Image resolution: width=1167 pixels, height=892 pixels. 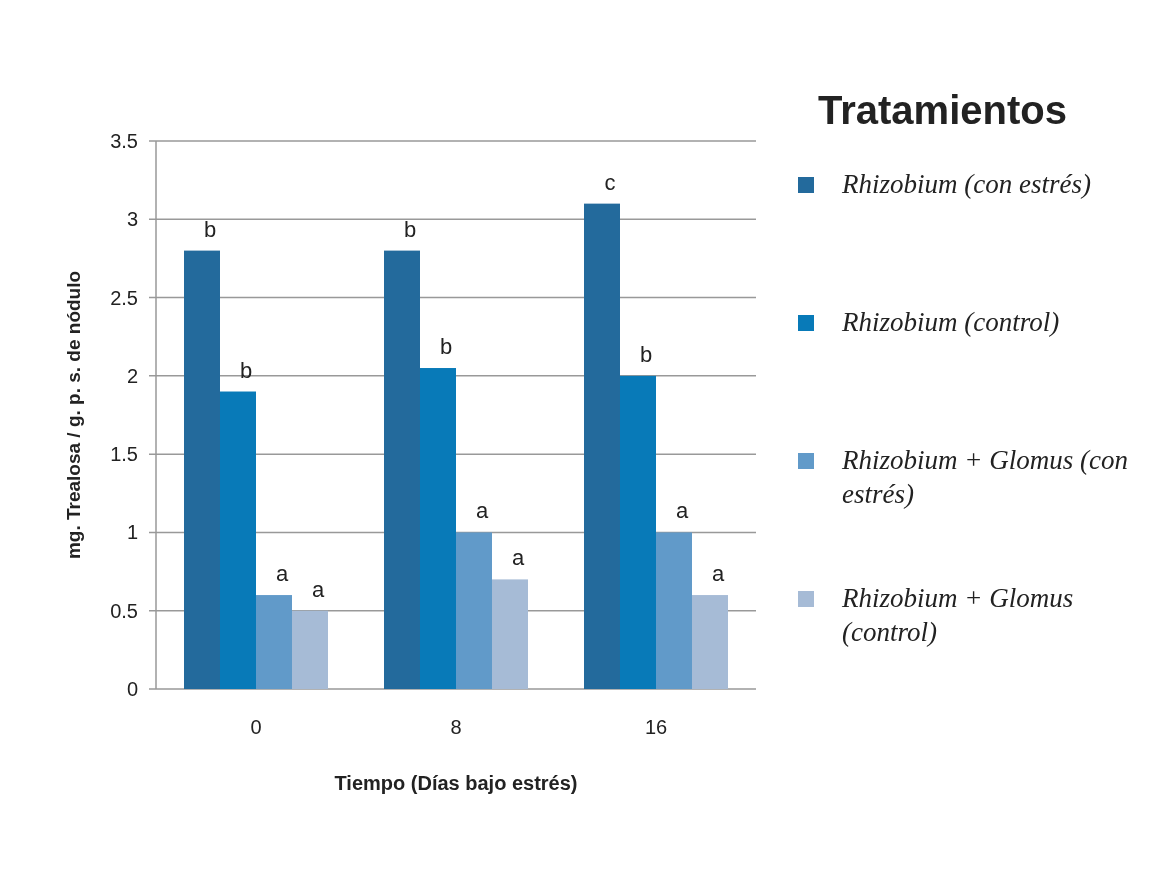 I want to click on legend-label: Rhizobium (control), so click(x=950, y=322).